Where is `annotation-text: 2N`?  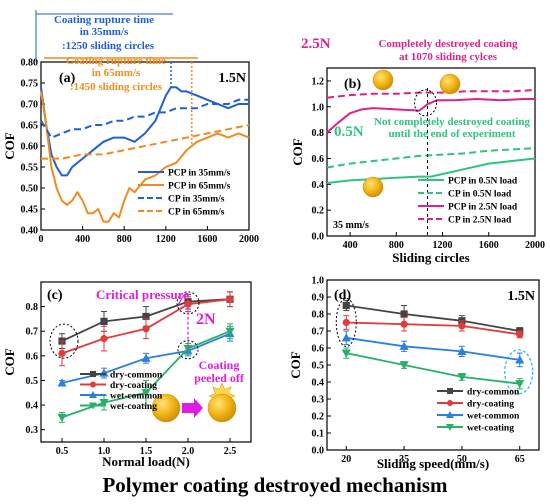 annotation-text: 2N is located at coordinates (206, 319).